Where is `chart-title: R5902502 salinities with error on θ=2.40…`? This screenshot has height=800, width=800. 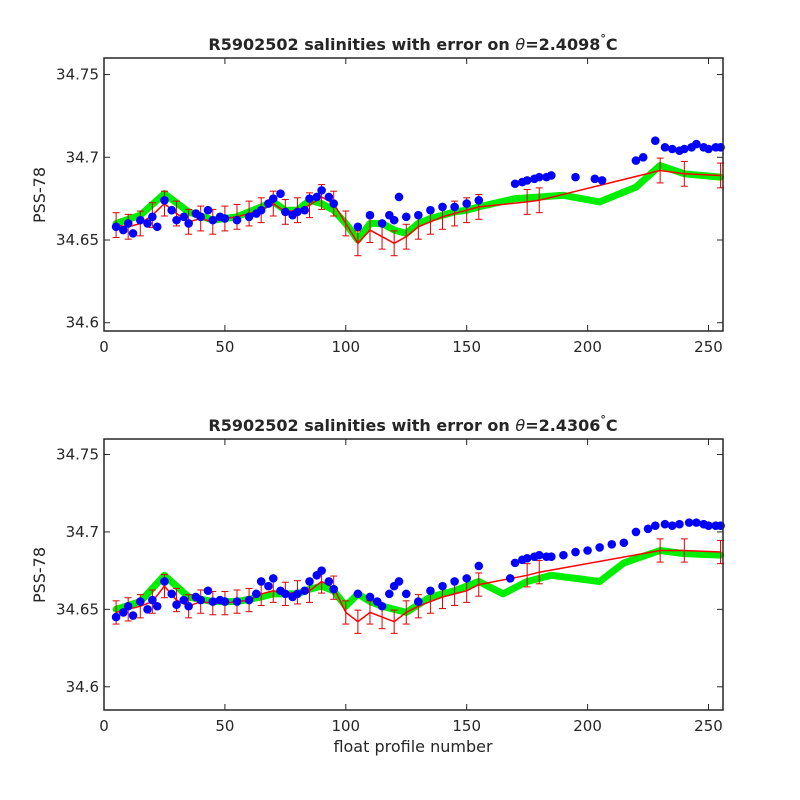 chart-title: R5902502 salinities with error on θ=2.40… is located at coordinates (412, 43).